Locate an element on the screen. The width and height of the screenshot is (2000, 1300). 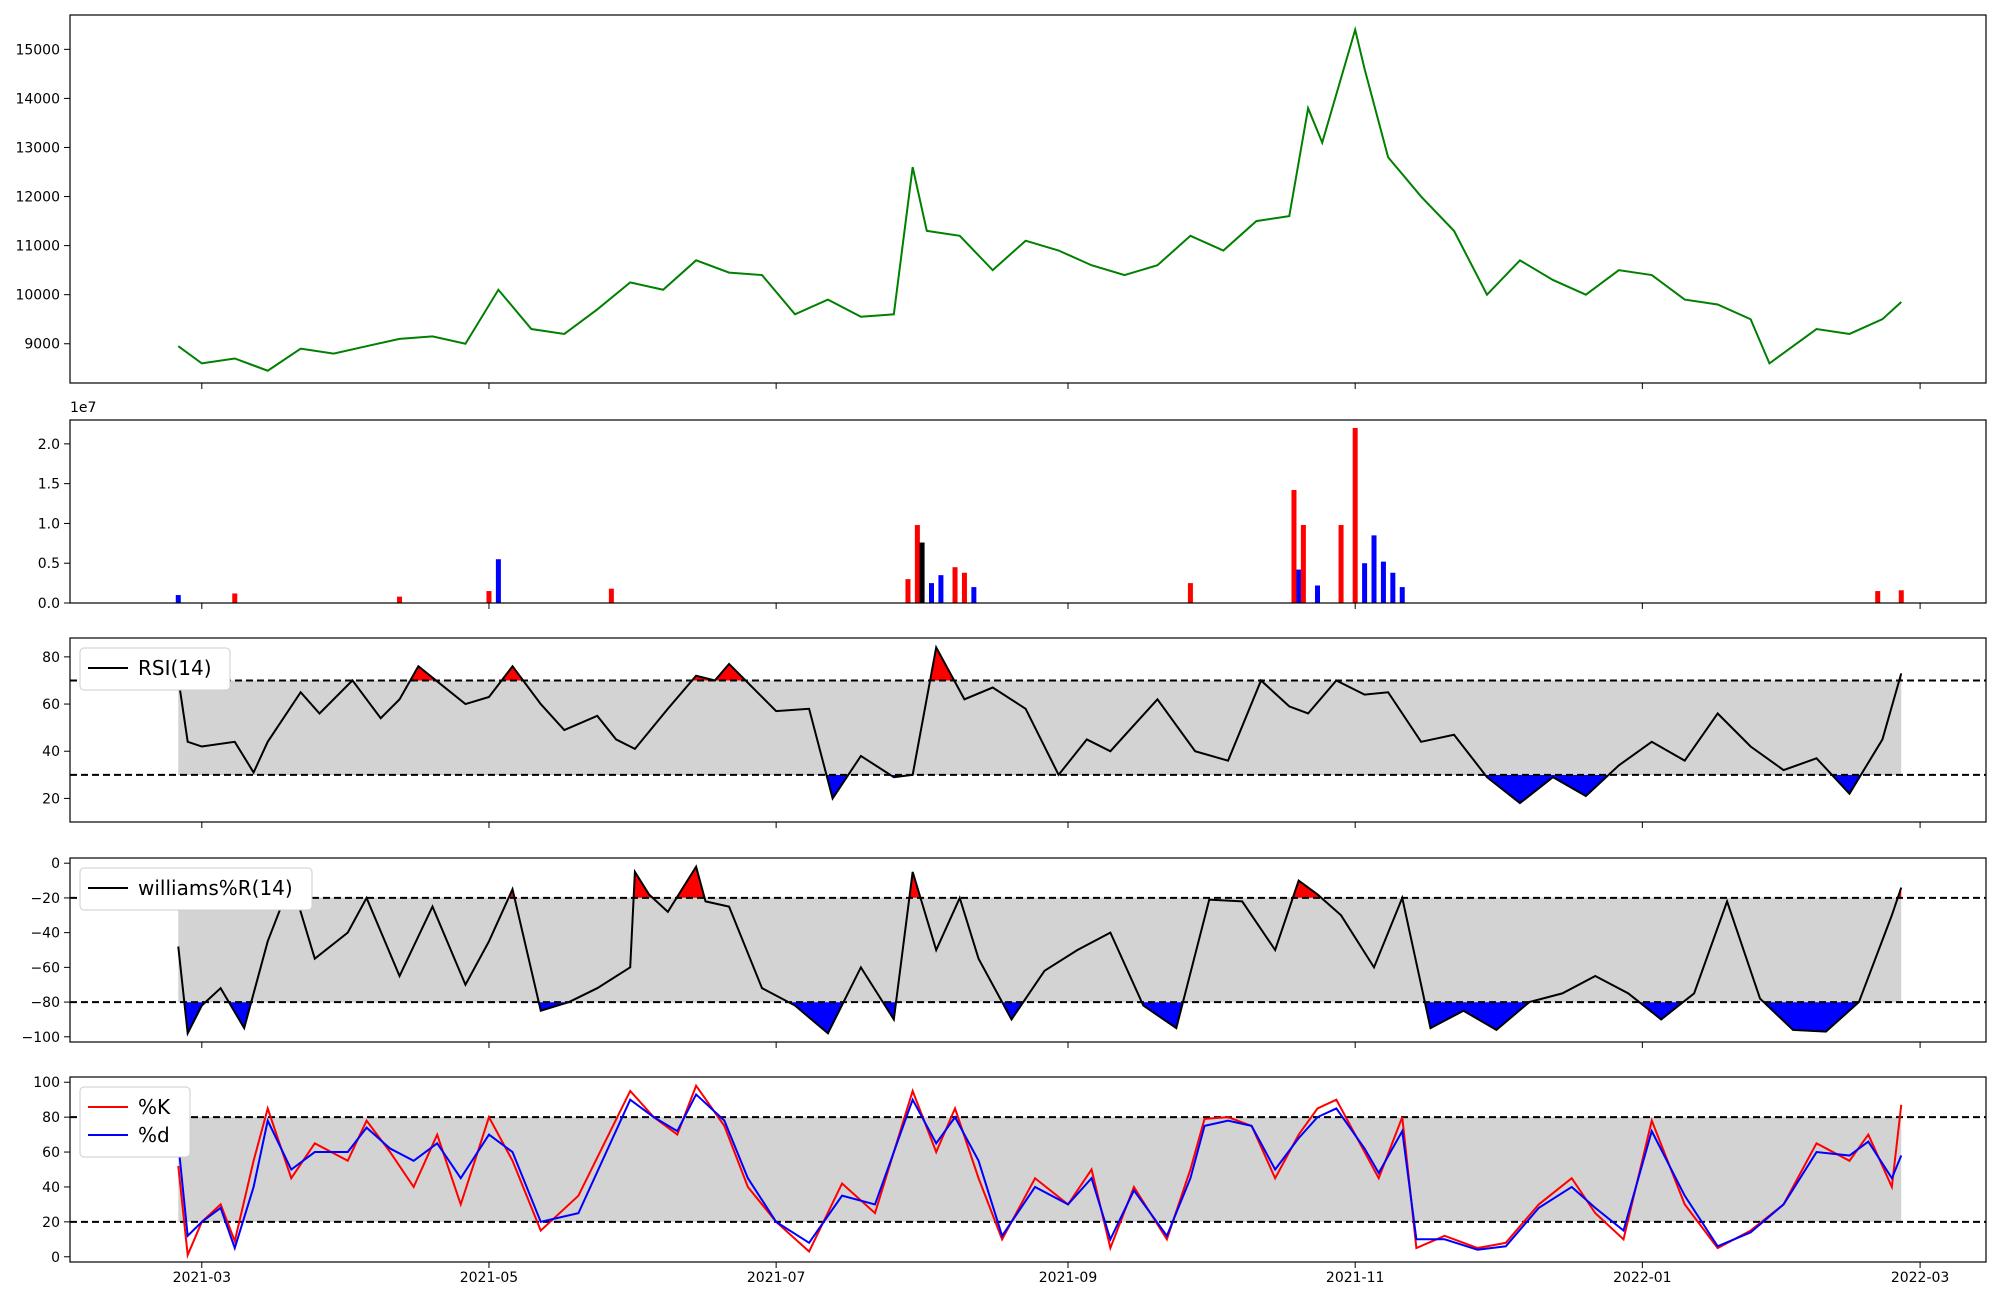
williams-ytick-label: −80 is located at coordinates (45, 1003).